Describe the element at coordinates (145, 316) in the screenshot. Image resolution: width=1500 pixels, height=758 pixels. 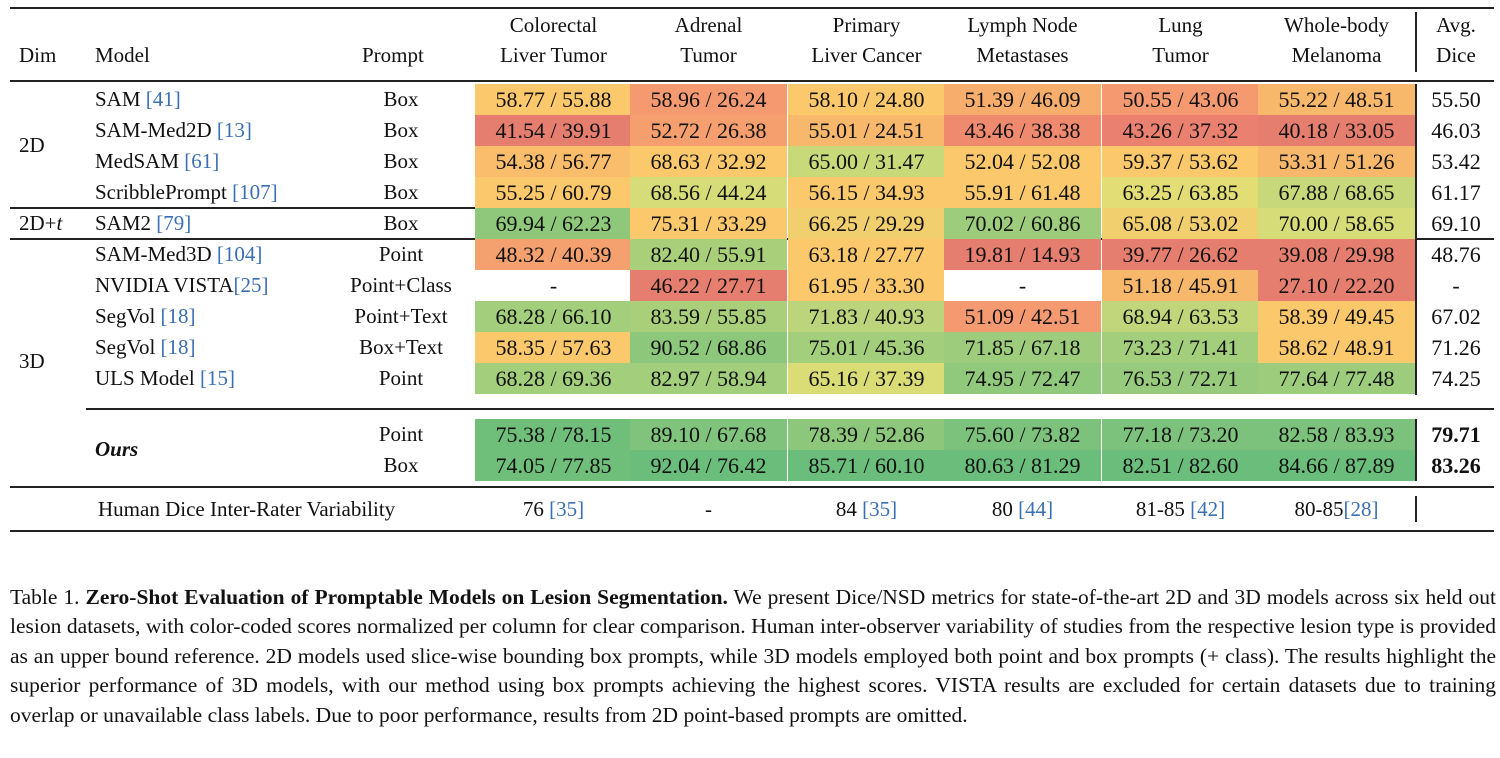
I see `model-name: SegVol [18]` at that location.